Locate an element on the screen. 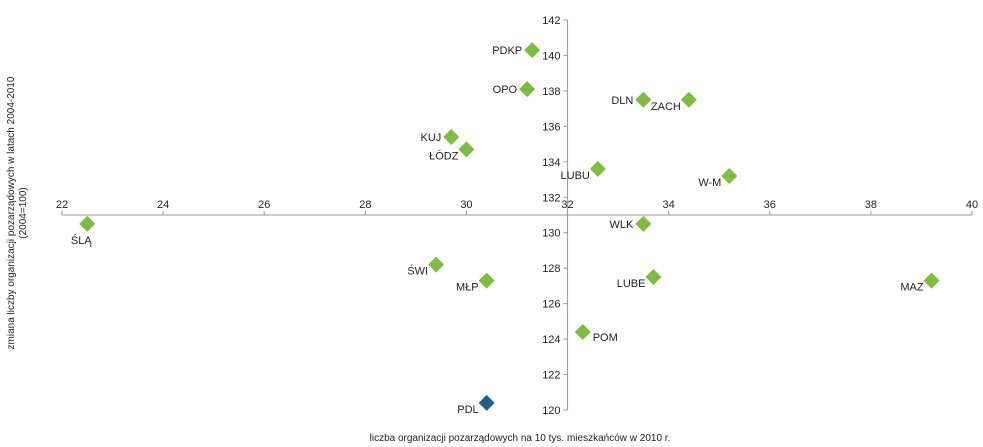 This screenshot has width=983, height=447. x-tick-label: 32 is located at coordinates (567, 205).